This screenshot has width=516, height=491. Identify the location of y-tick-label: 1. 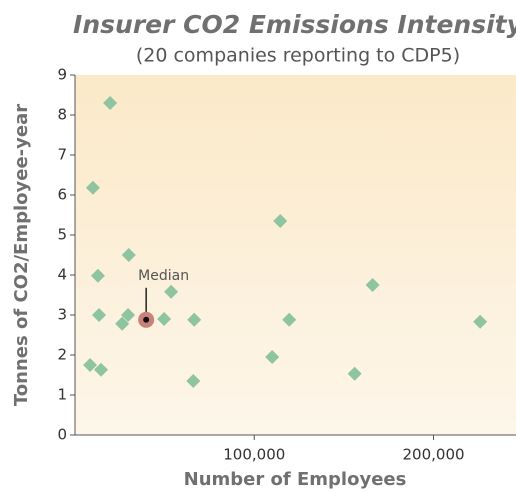
(62, 395).